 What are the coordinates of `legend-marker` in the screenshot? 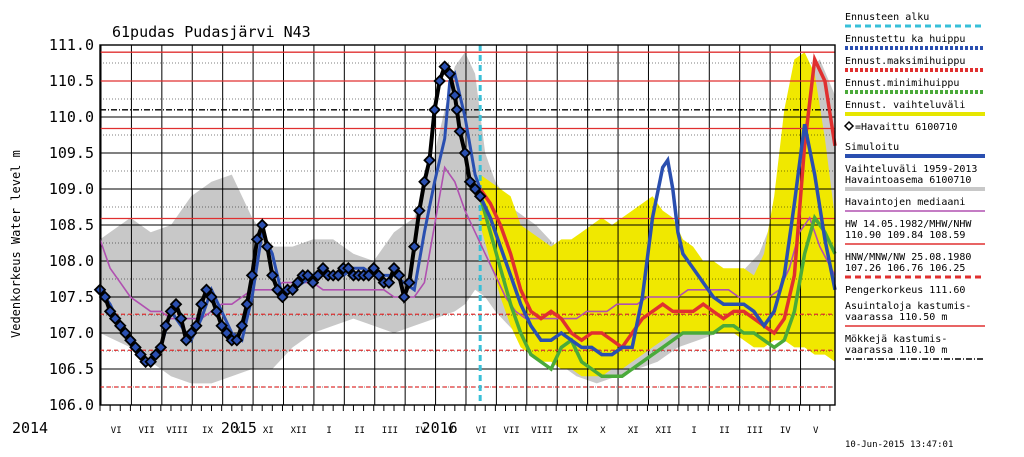 It's located at (849, 126).